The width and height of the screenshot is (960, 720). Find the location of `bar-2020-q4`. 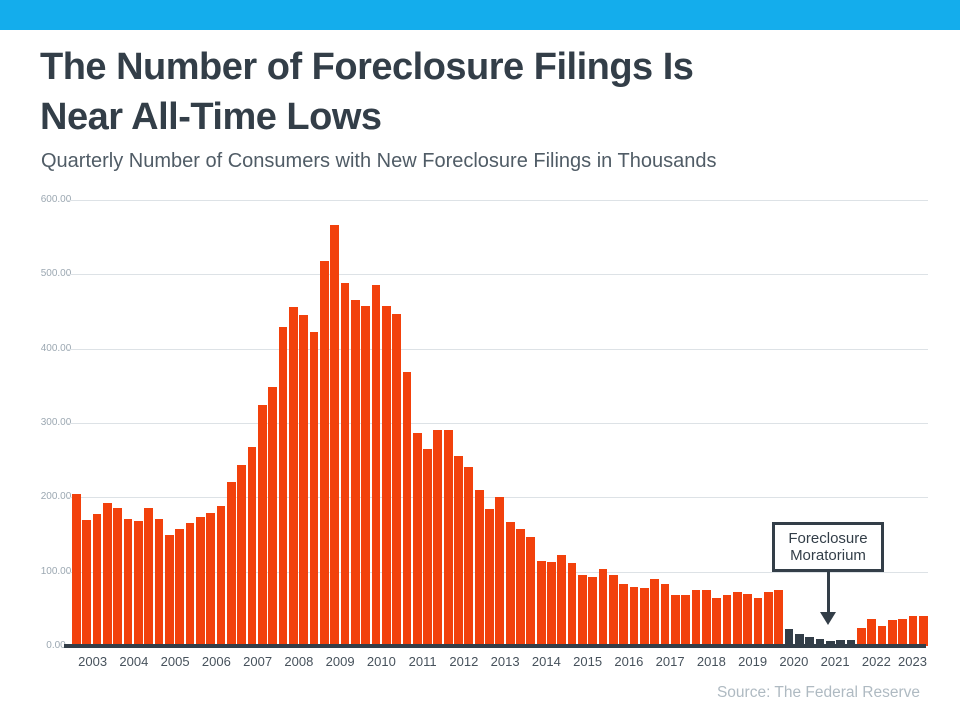

bar-2020-q4 is located at coordinates (810, 641).